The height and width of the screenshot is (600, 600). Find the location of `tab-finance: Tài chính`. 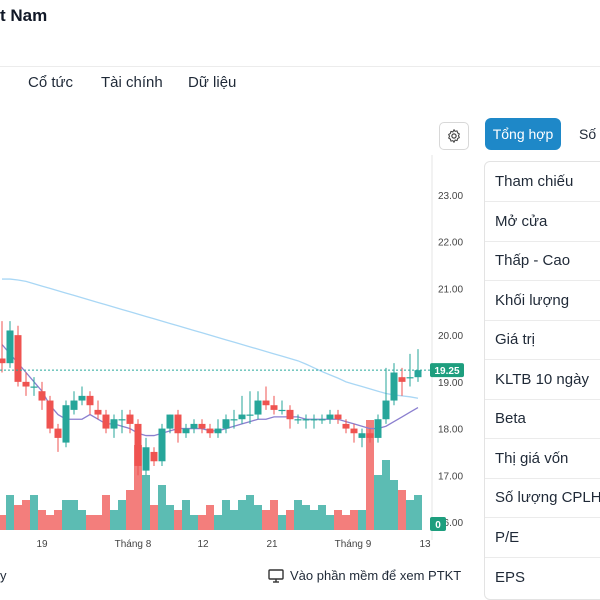

tab-finance: Tài chính is located at coordinates (132, 82).